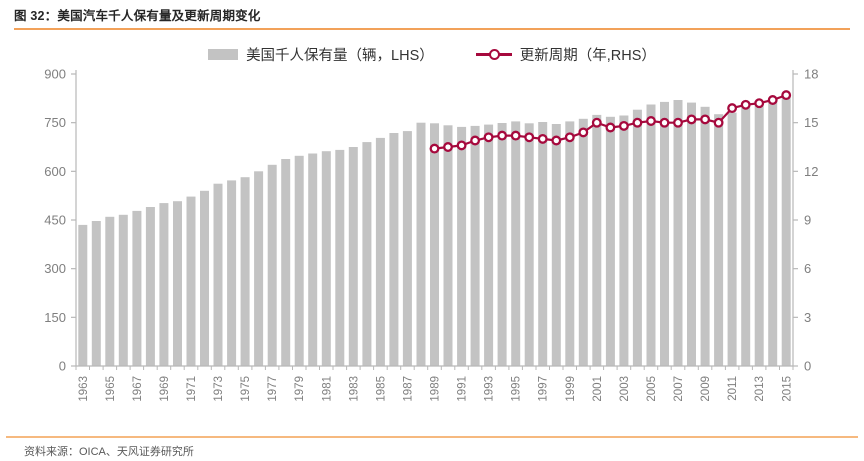 The height and width of the screenshot is (461, 864). I want to click on line-marker-icon, so click(493, 54).